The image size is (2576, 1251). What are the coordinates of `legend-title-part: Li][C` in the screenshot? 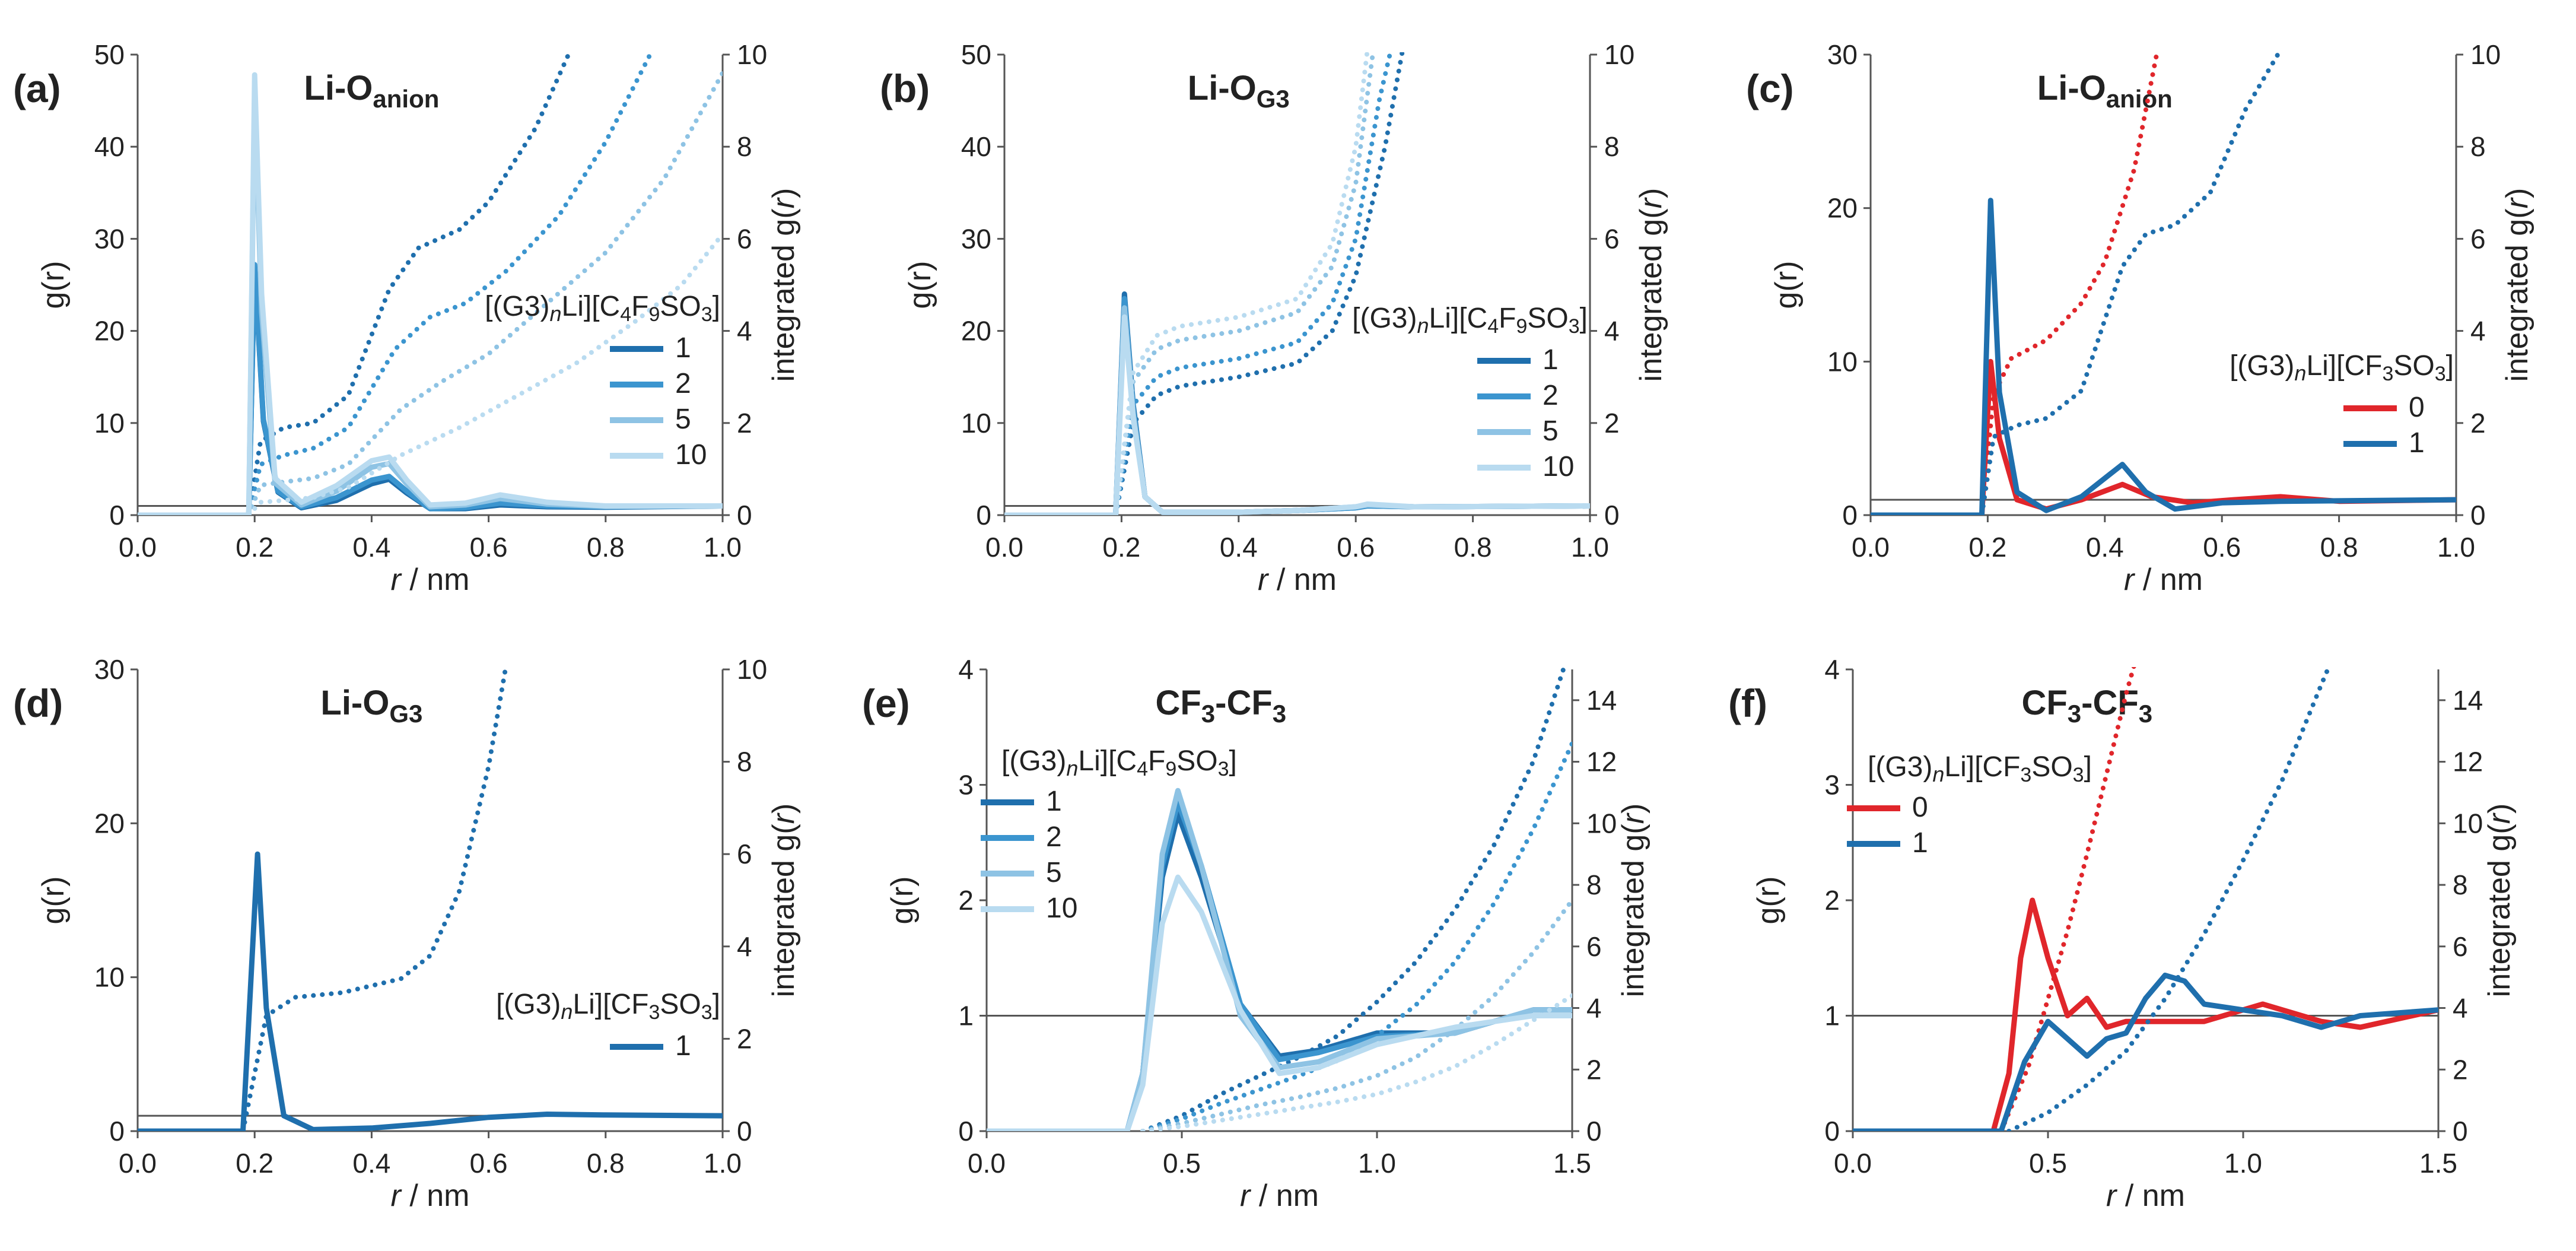 It's located at (591, 307).